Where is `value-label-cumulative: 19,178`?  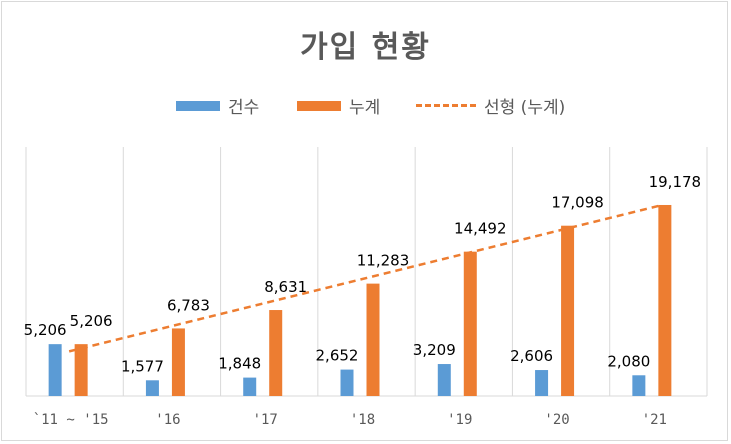 value-label-cumulative: 19,178 is located at coordinates (675, 182).